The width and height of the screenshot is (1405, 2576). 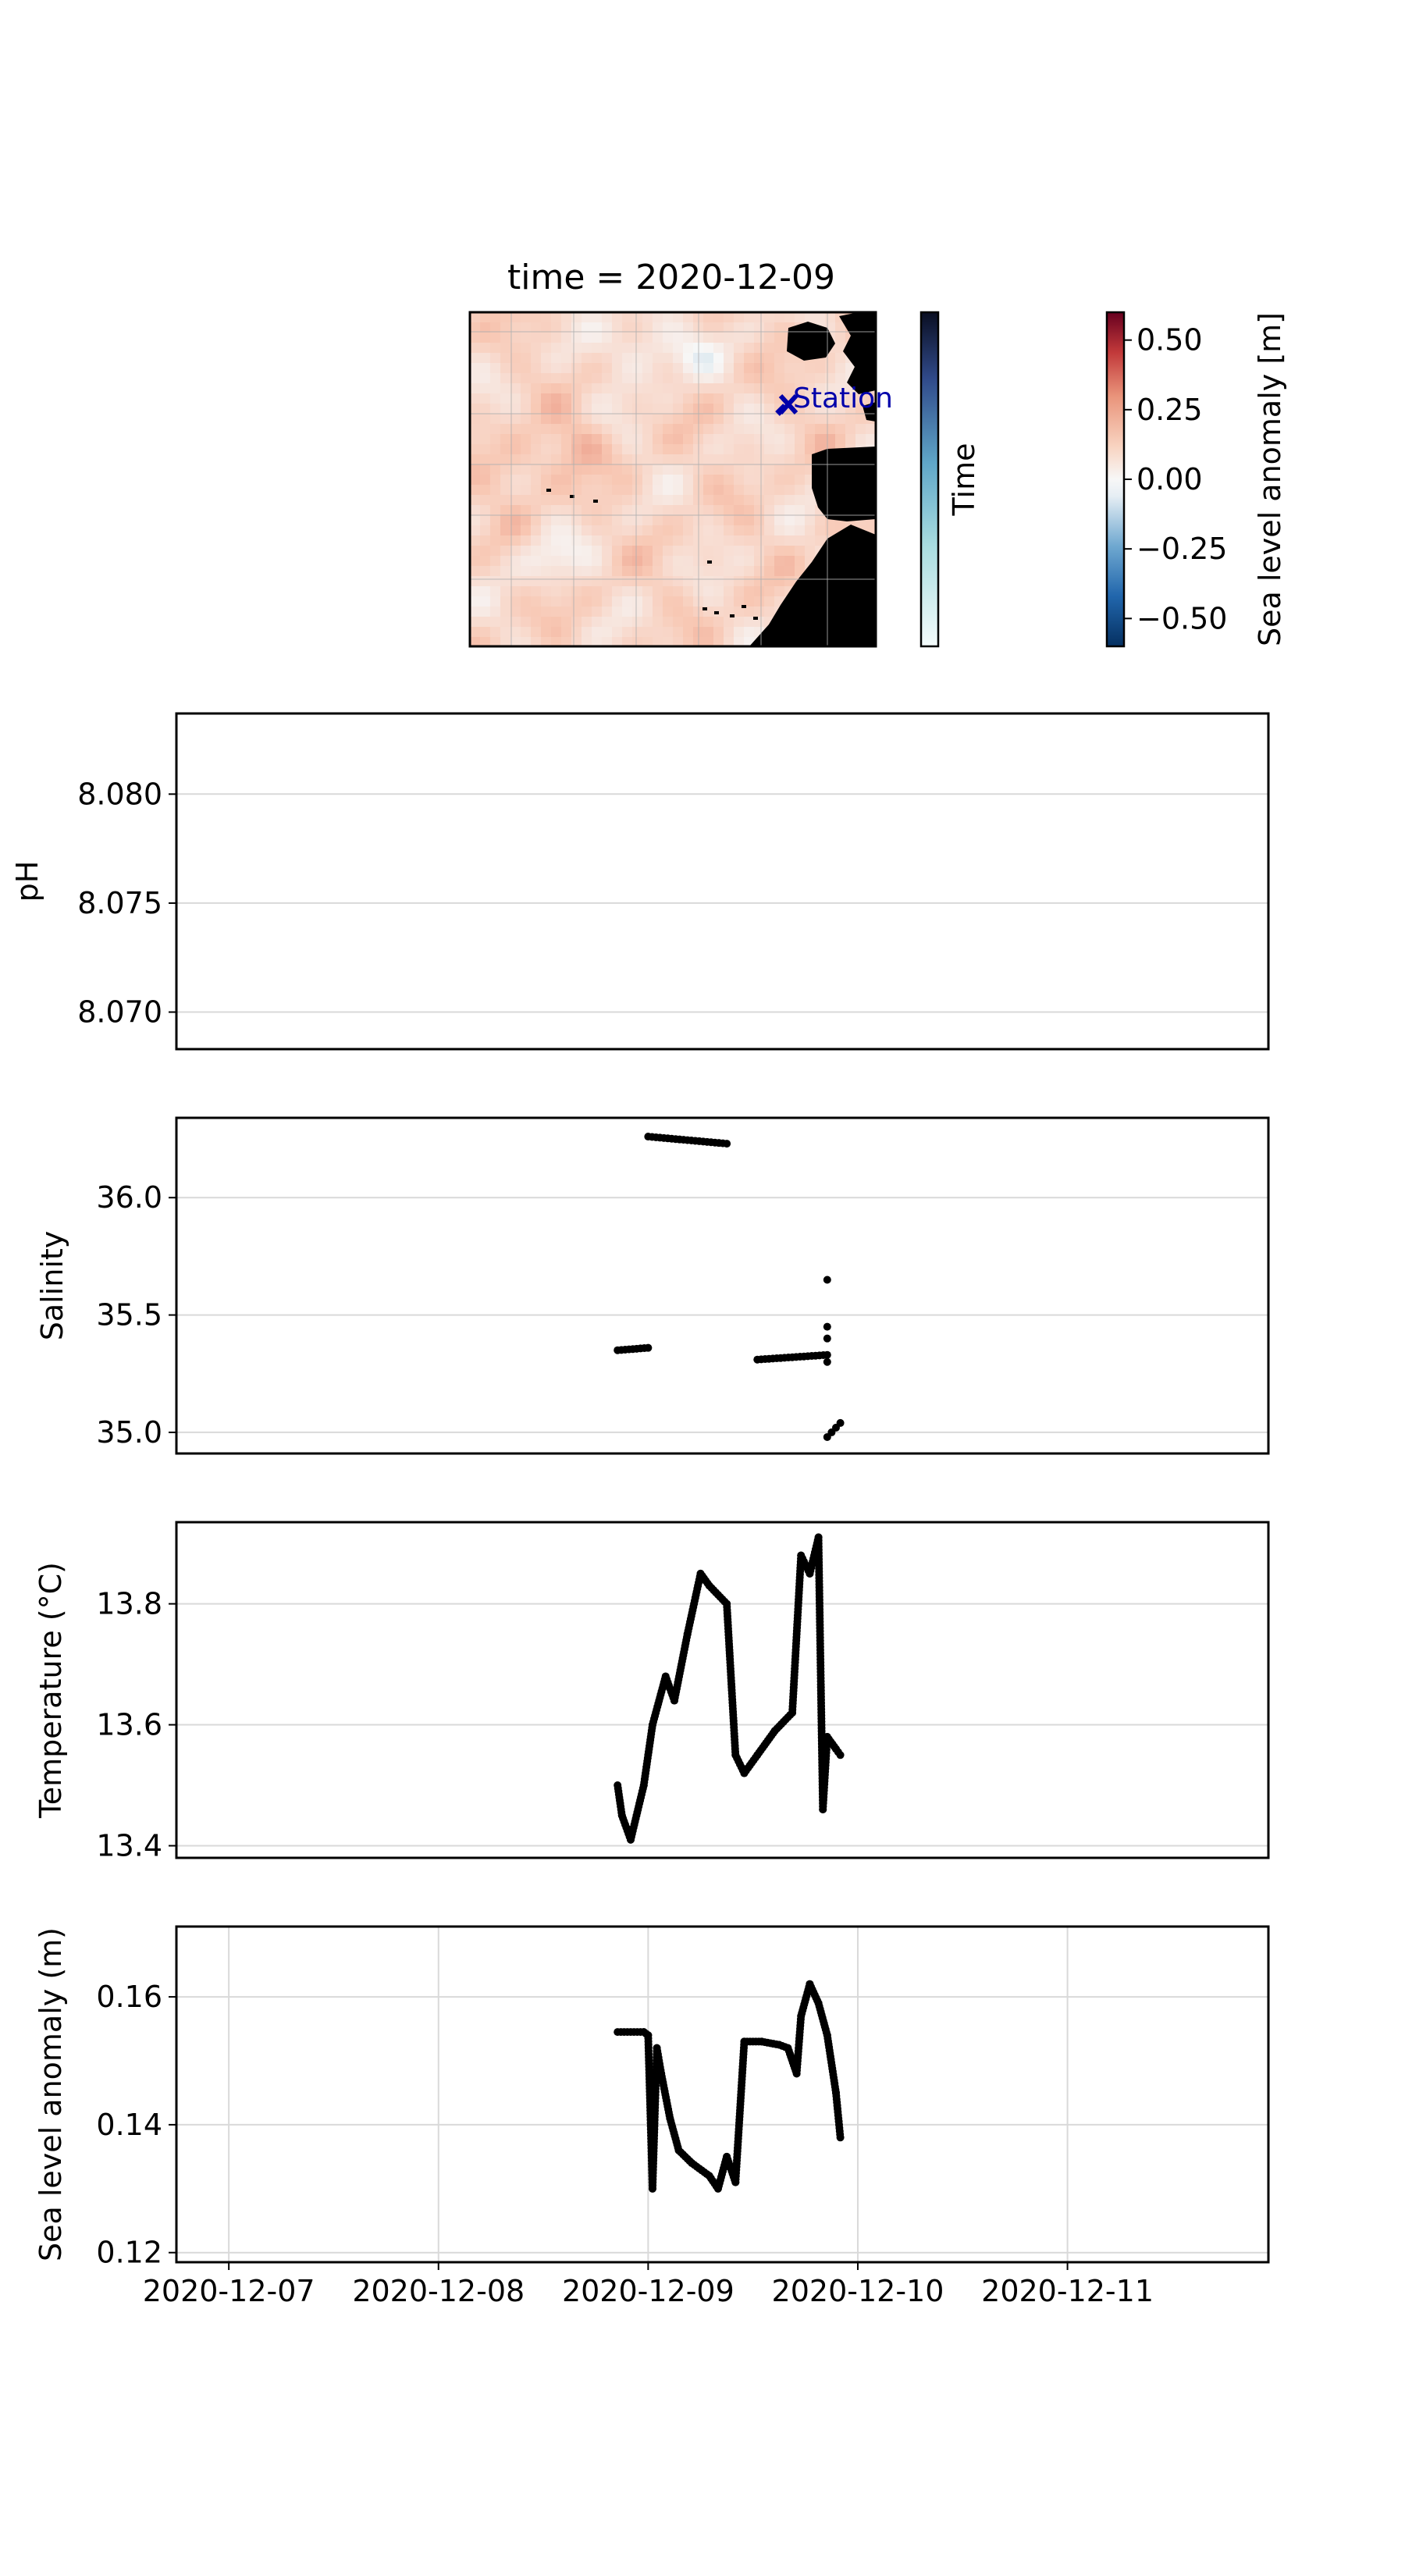 I want to click on x-tick-label: 2020-12-08, so click(x=439, y=2291).